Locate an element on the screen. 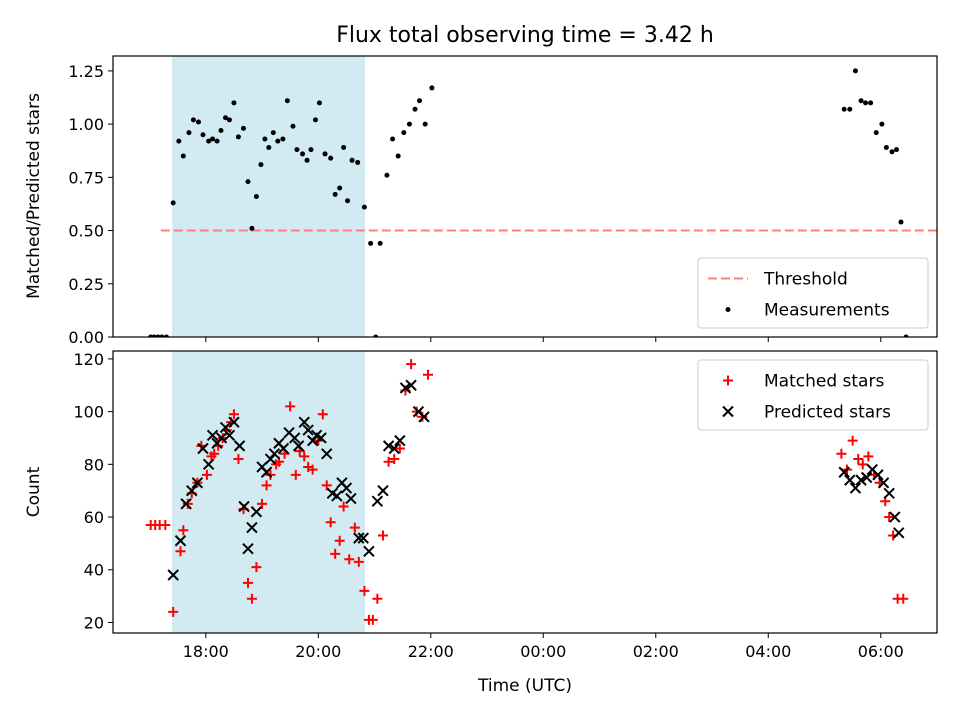 This screenshot has width=960, height=720. legend: Threshold Measurements is located at coordinates (813, 293).